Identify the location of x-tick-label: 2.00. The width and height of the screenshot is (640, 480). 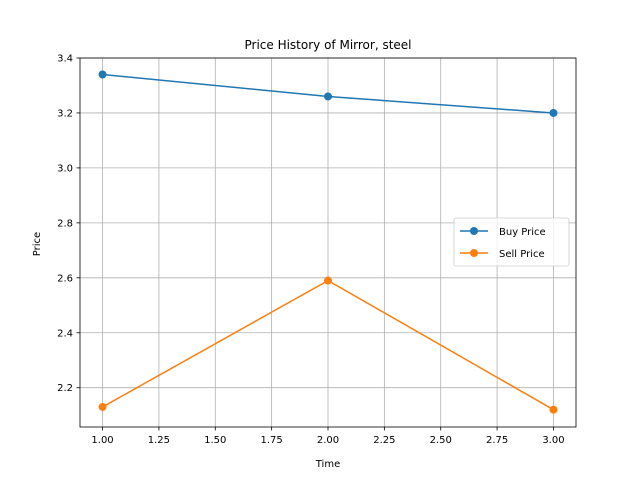
(328, 440).